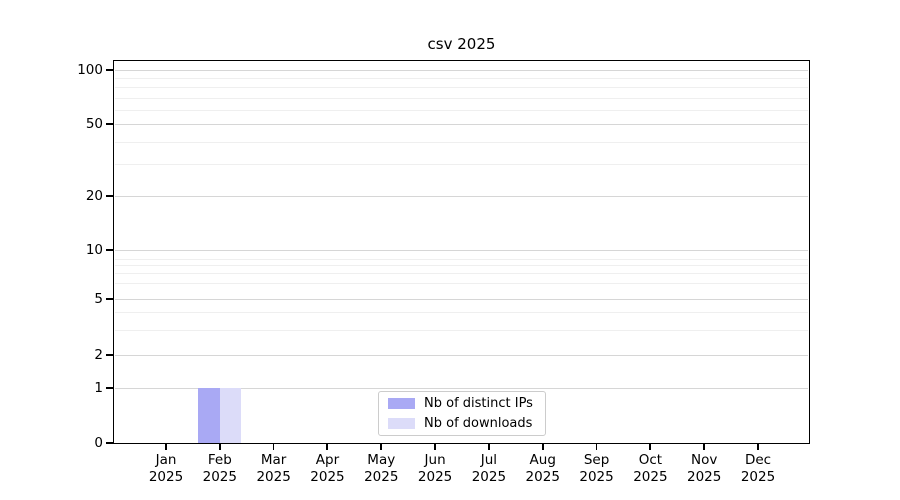  Describe the element at coordinates (704, 460) in the screenshot. I see `x-tick-month: Nov` at that location.